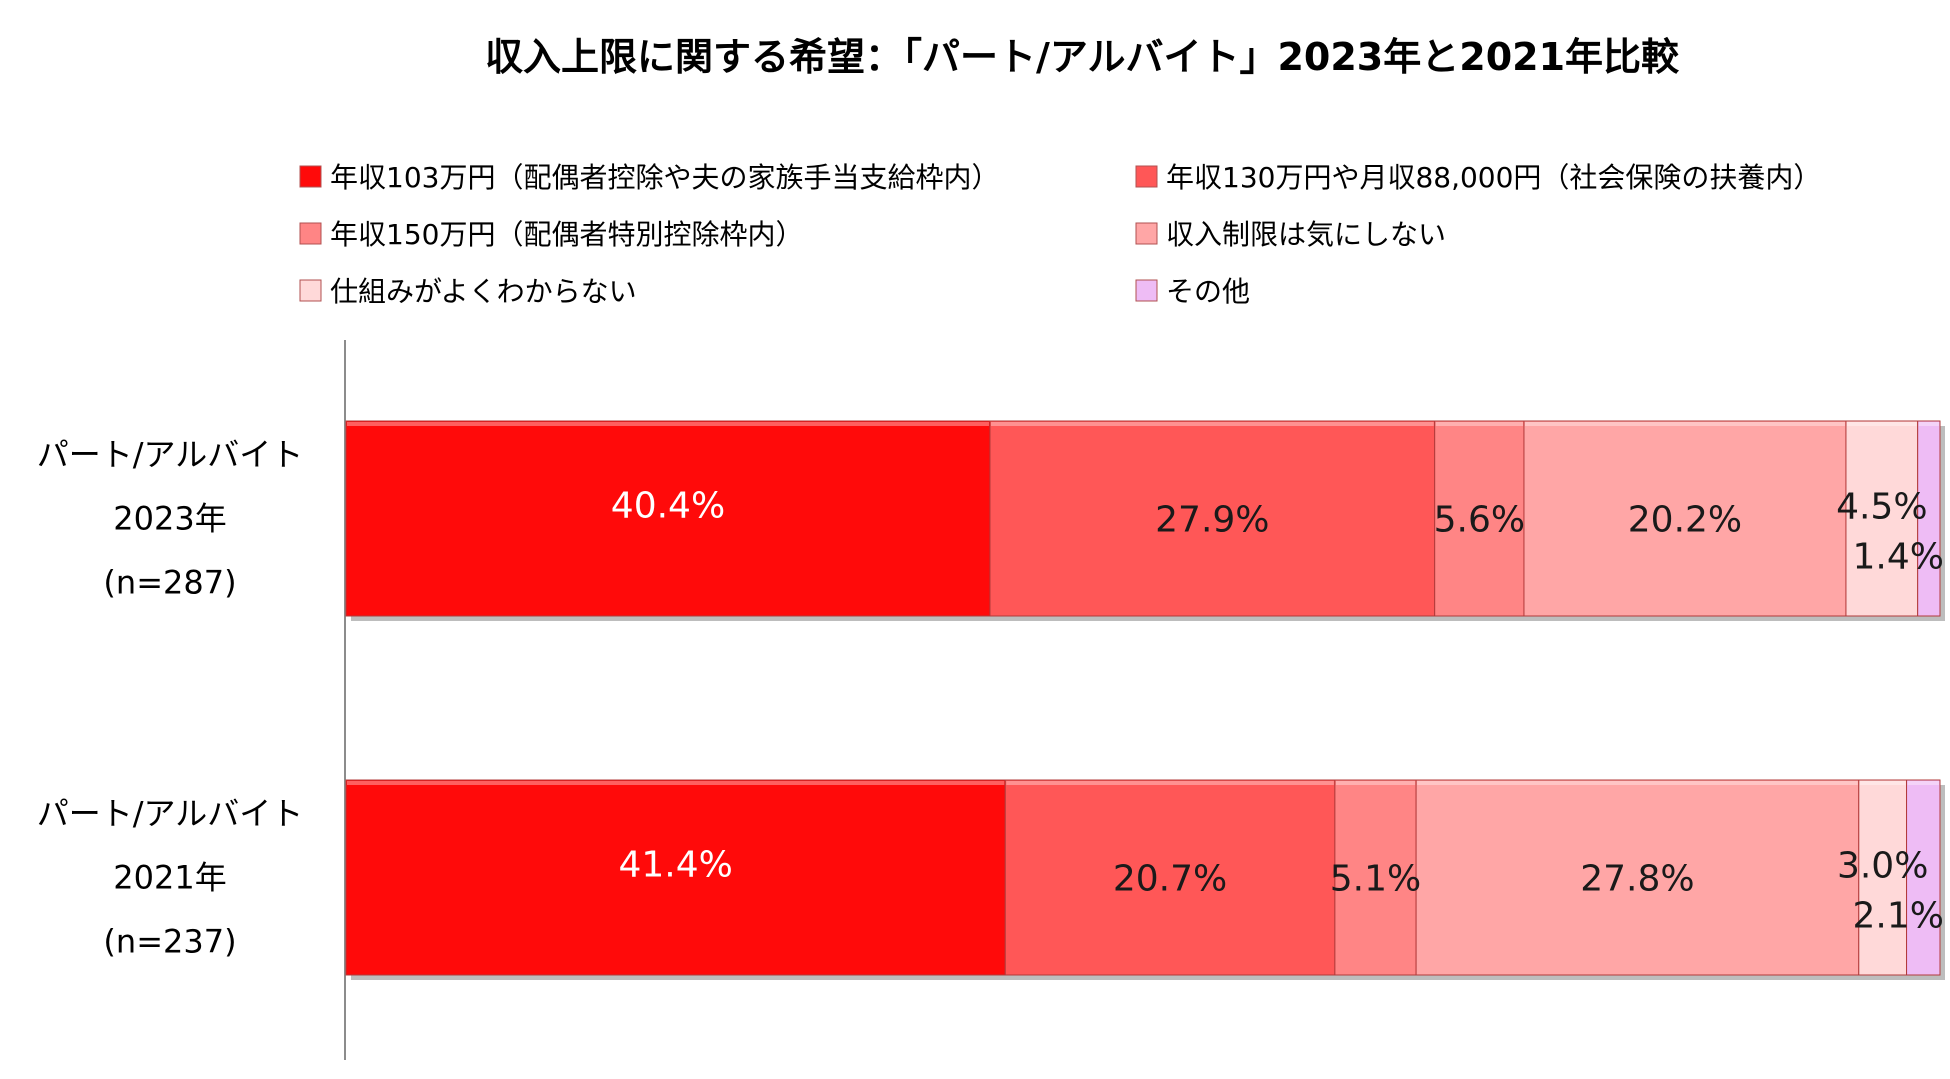  I want to click on bar-segment-c1-s6, so click(1929, 518).